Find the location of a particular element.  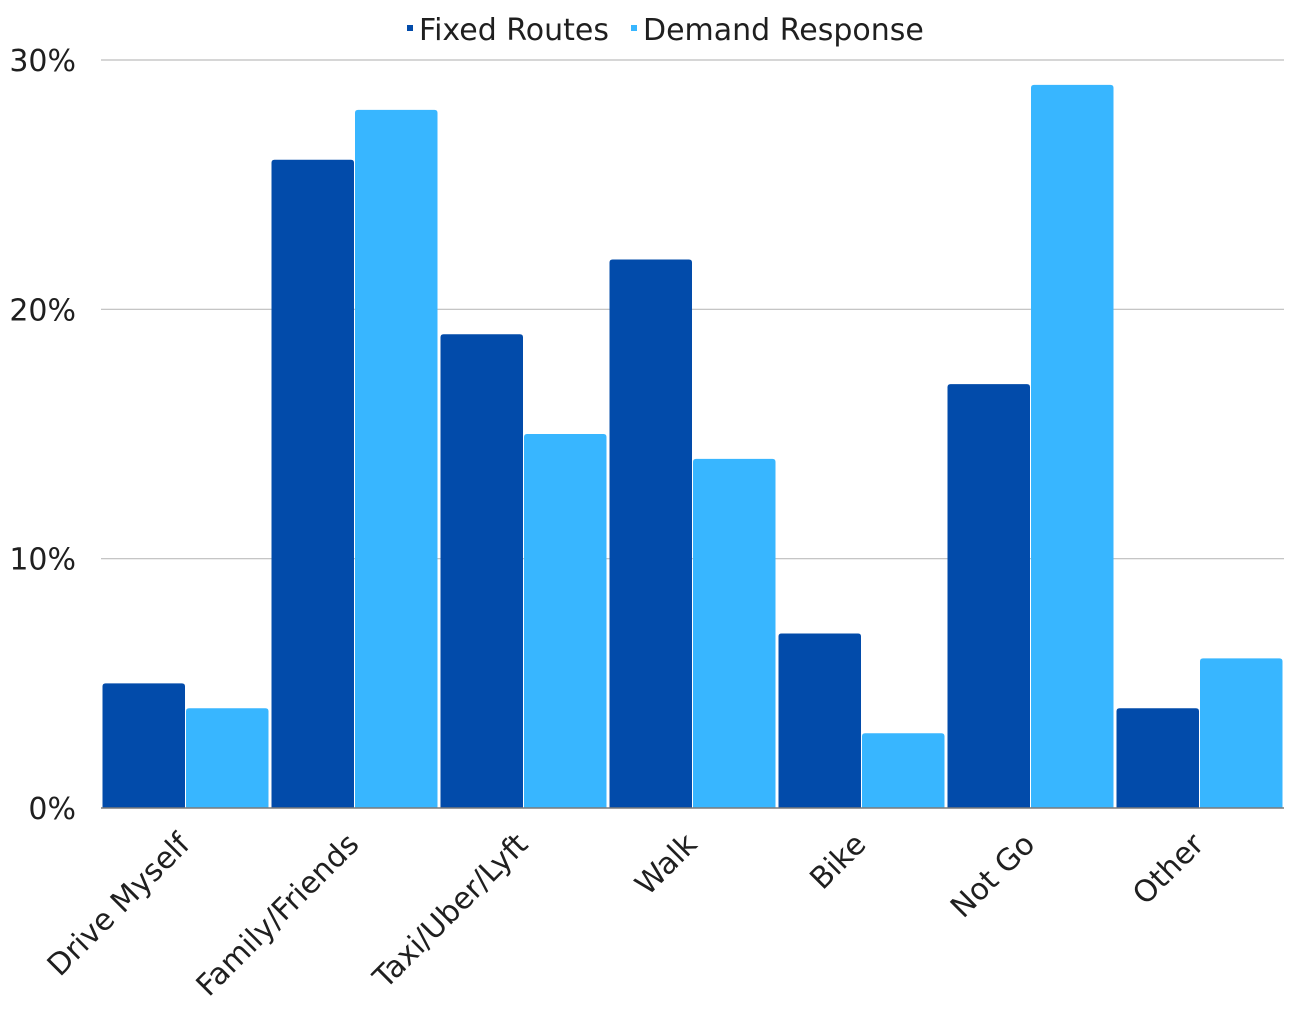

bar-fixed-routes-drive-myself is located at coordinates (143, 745).